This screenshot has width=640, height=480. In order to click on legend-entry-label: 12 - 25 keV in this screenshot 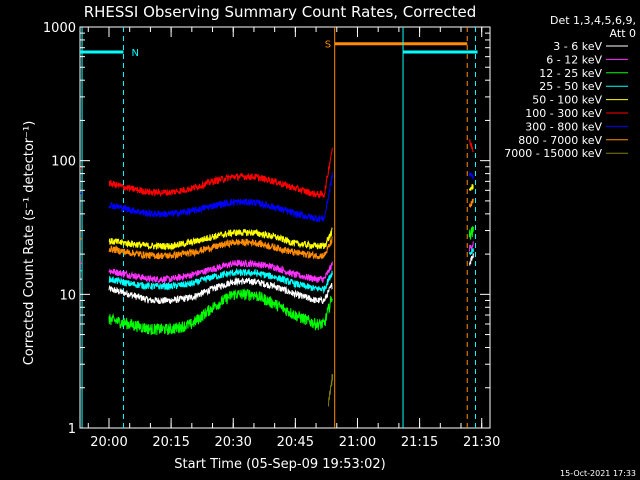, I will do `click(570, 73)`.